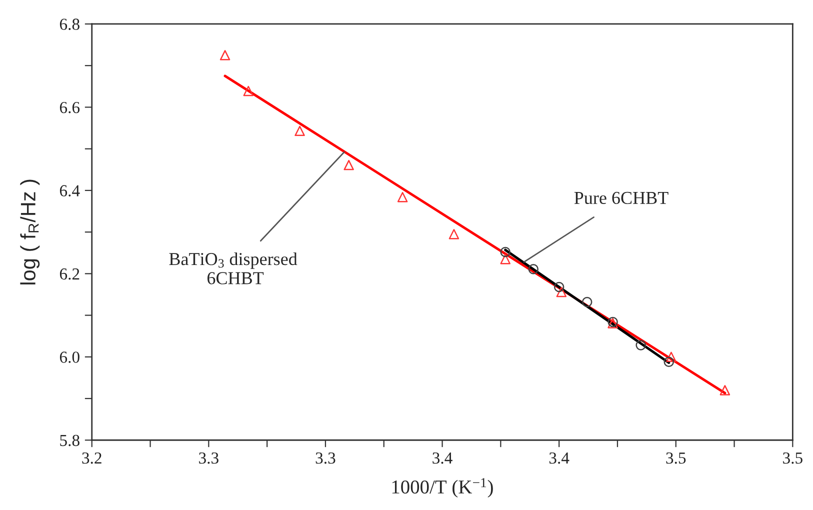 Image resolution: width=813 pixels, height=510 pixels. What do you see at coordinates (70, 274) in the screenshot?
I see `y-tick-label: 6.2` at bounding box center [70, 274].